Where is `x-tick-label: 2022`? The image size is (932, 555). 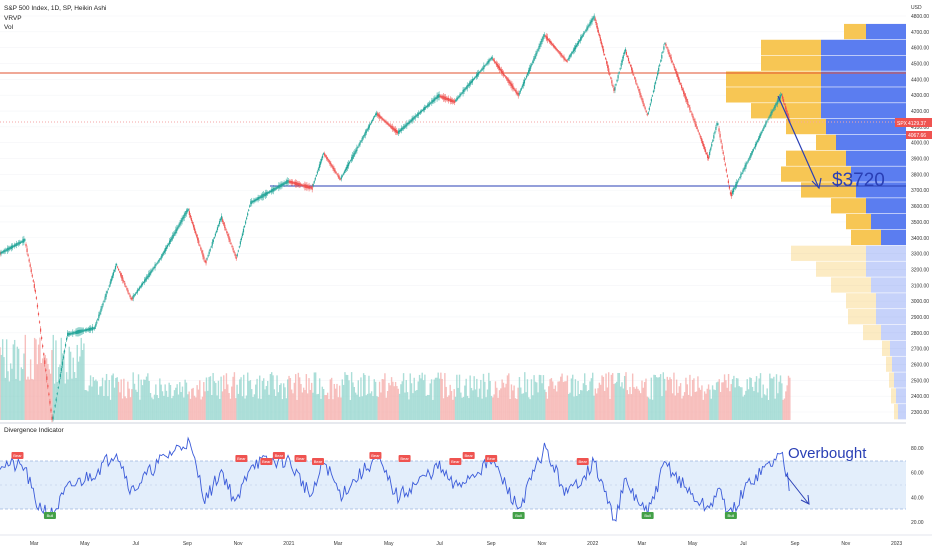 x-tick-label: 2022 is located at coordinates (592, 544).